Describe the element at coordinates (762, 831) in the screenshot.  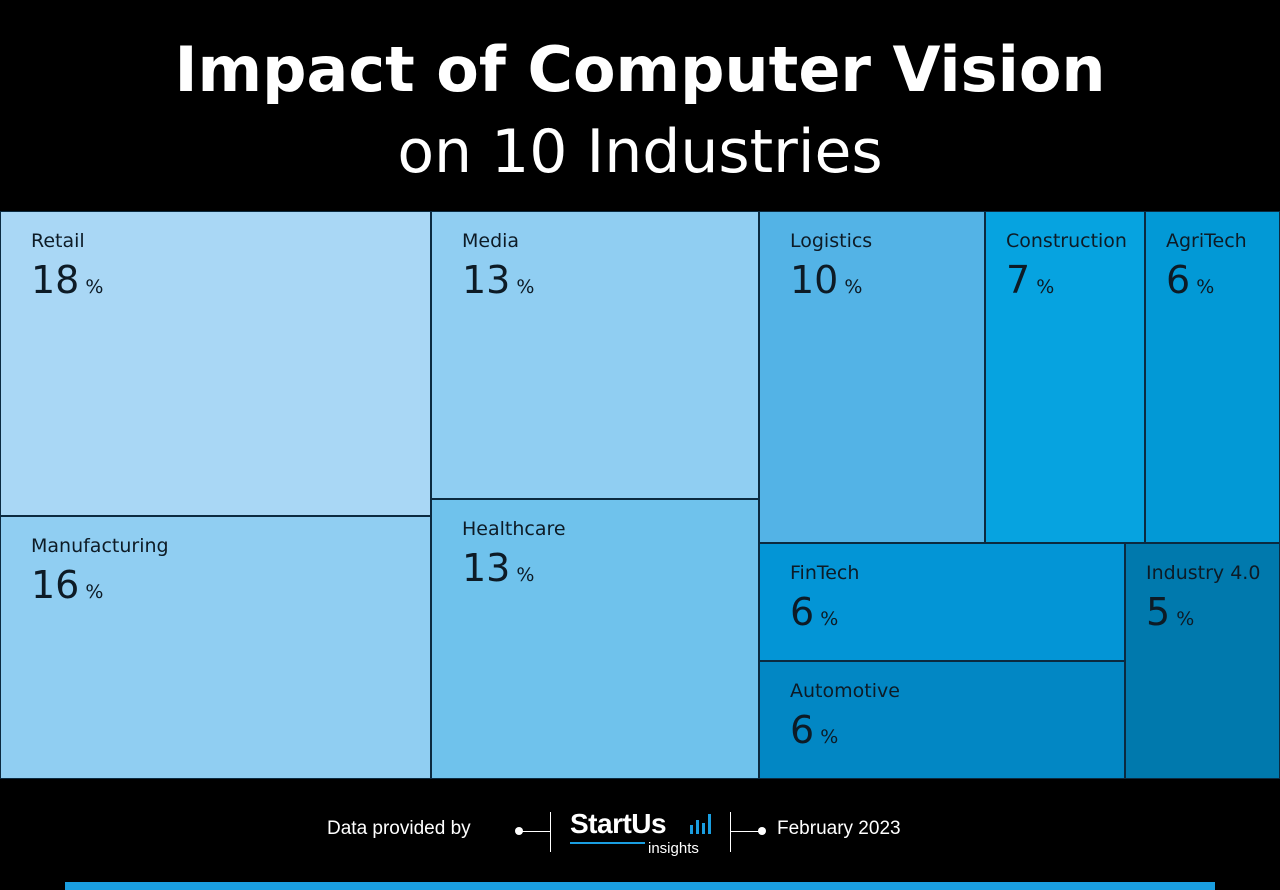
I see `connector-dot-right` at that location.